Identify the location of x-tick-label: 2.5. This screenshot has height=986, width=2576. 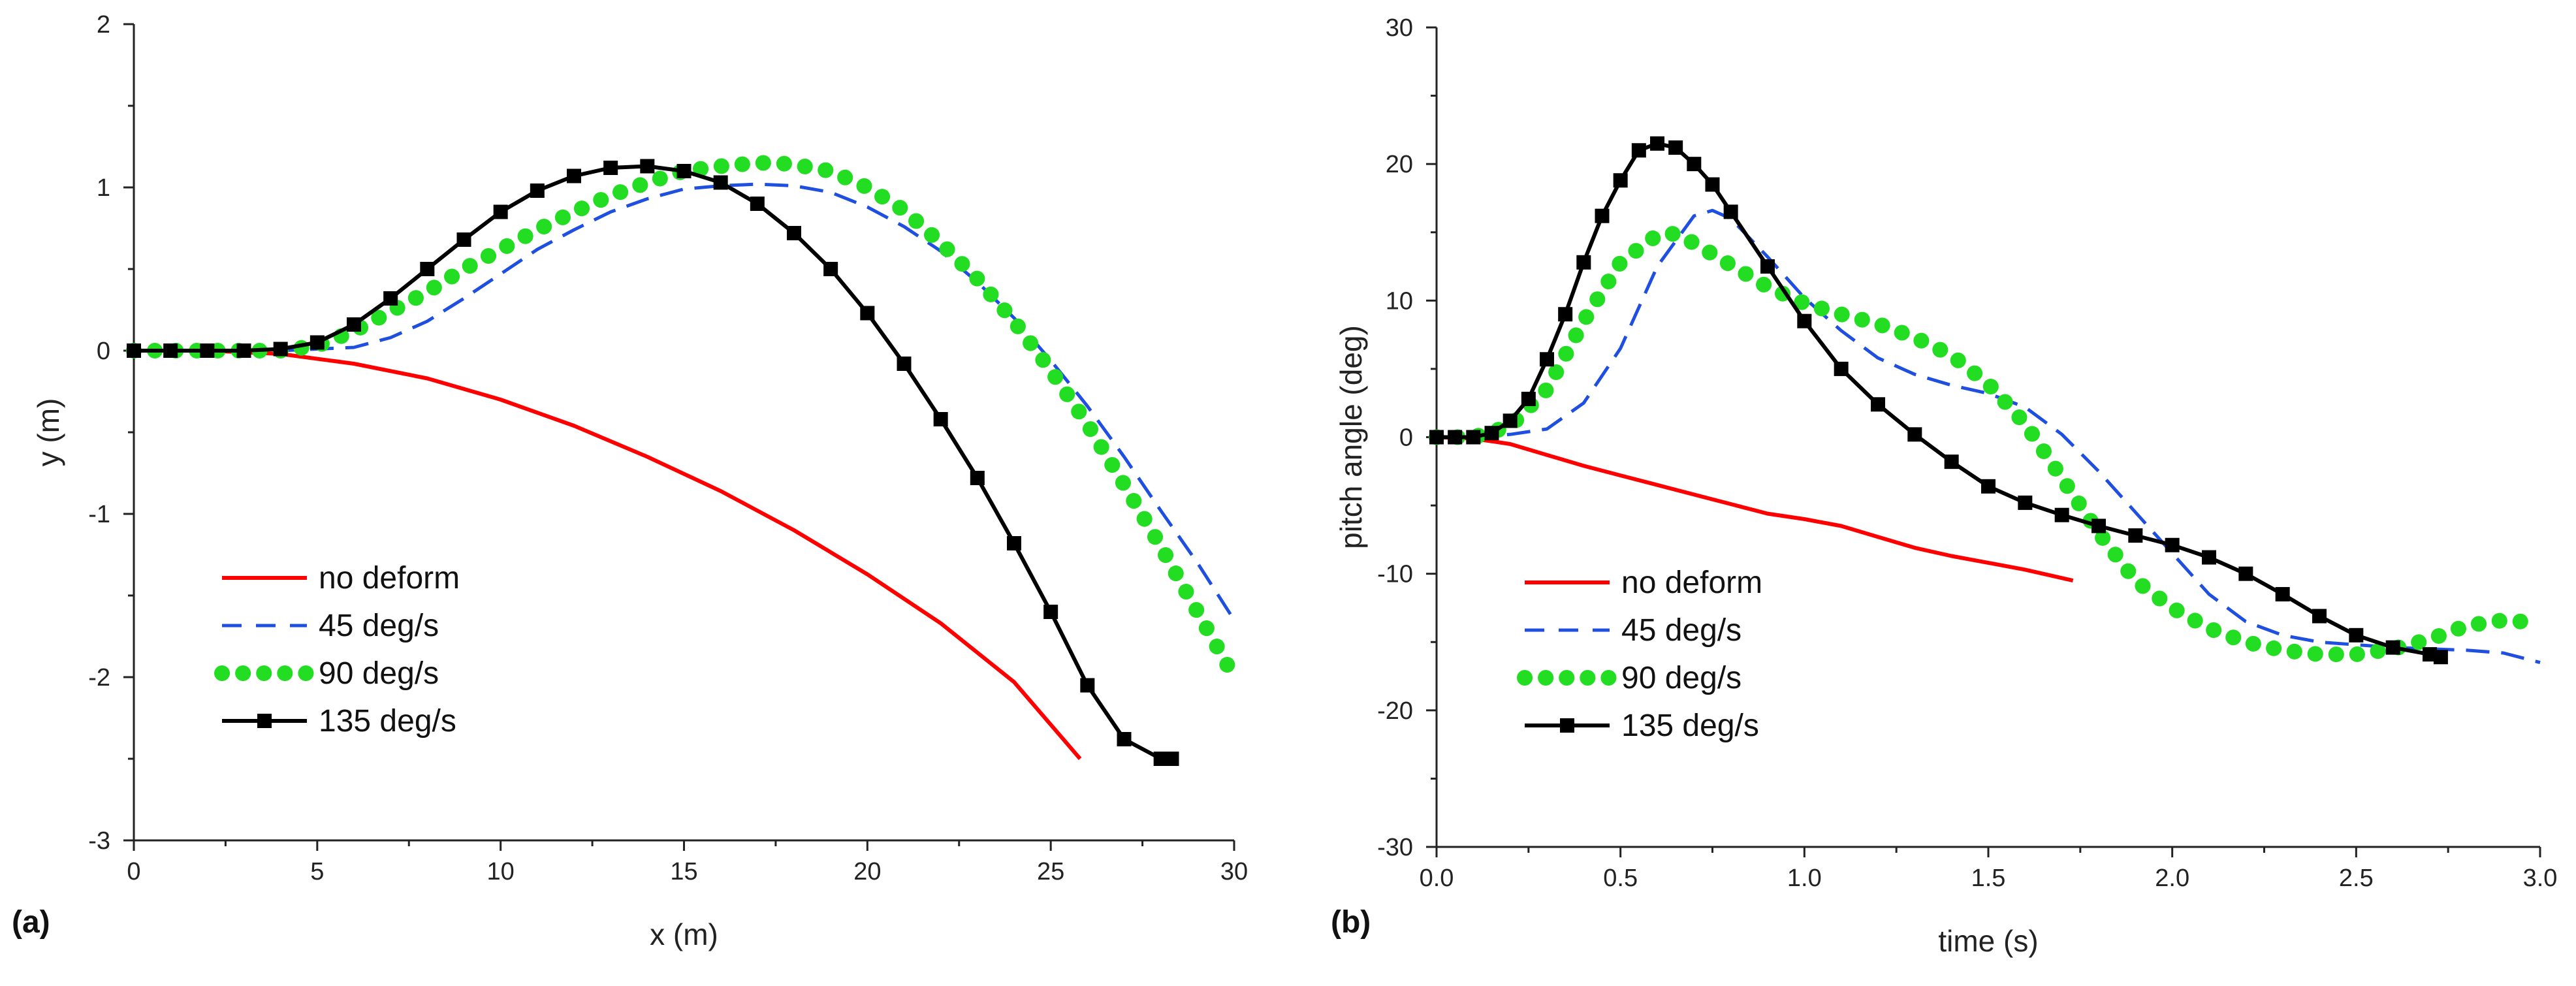
(2356, 878).